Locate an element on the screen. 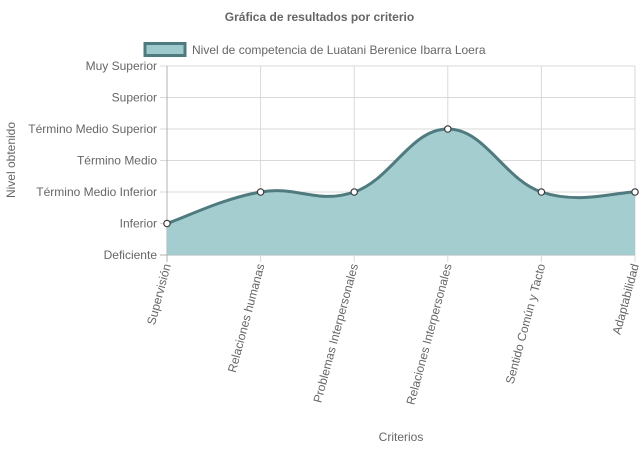 Image resolution: width=639 pixels, height=449 pixels. x-tick-label: Relaciones Interpersonales is located at coordinates (429, 334).